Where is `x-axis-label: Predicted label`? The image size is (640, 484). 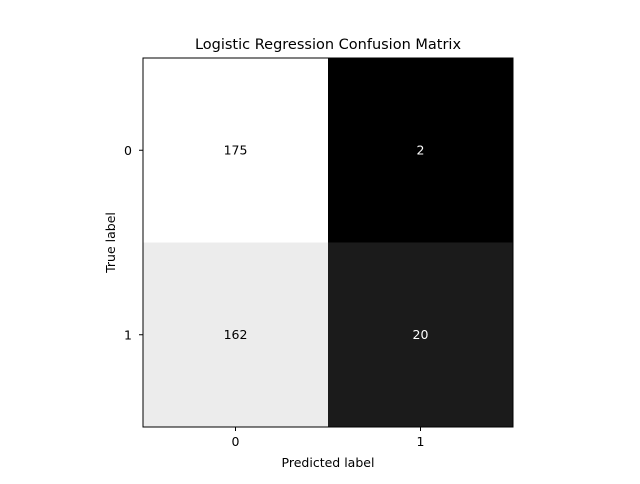
x-axis-label: Predicted label is located at coordinates (328, 462).